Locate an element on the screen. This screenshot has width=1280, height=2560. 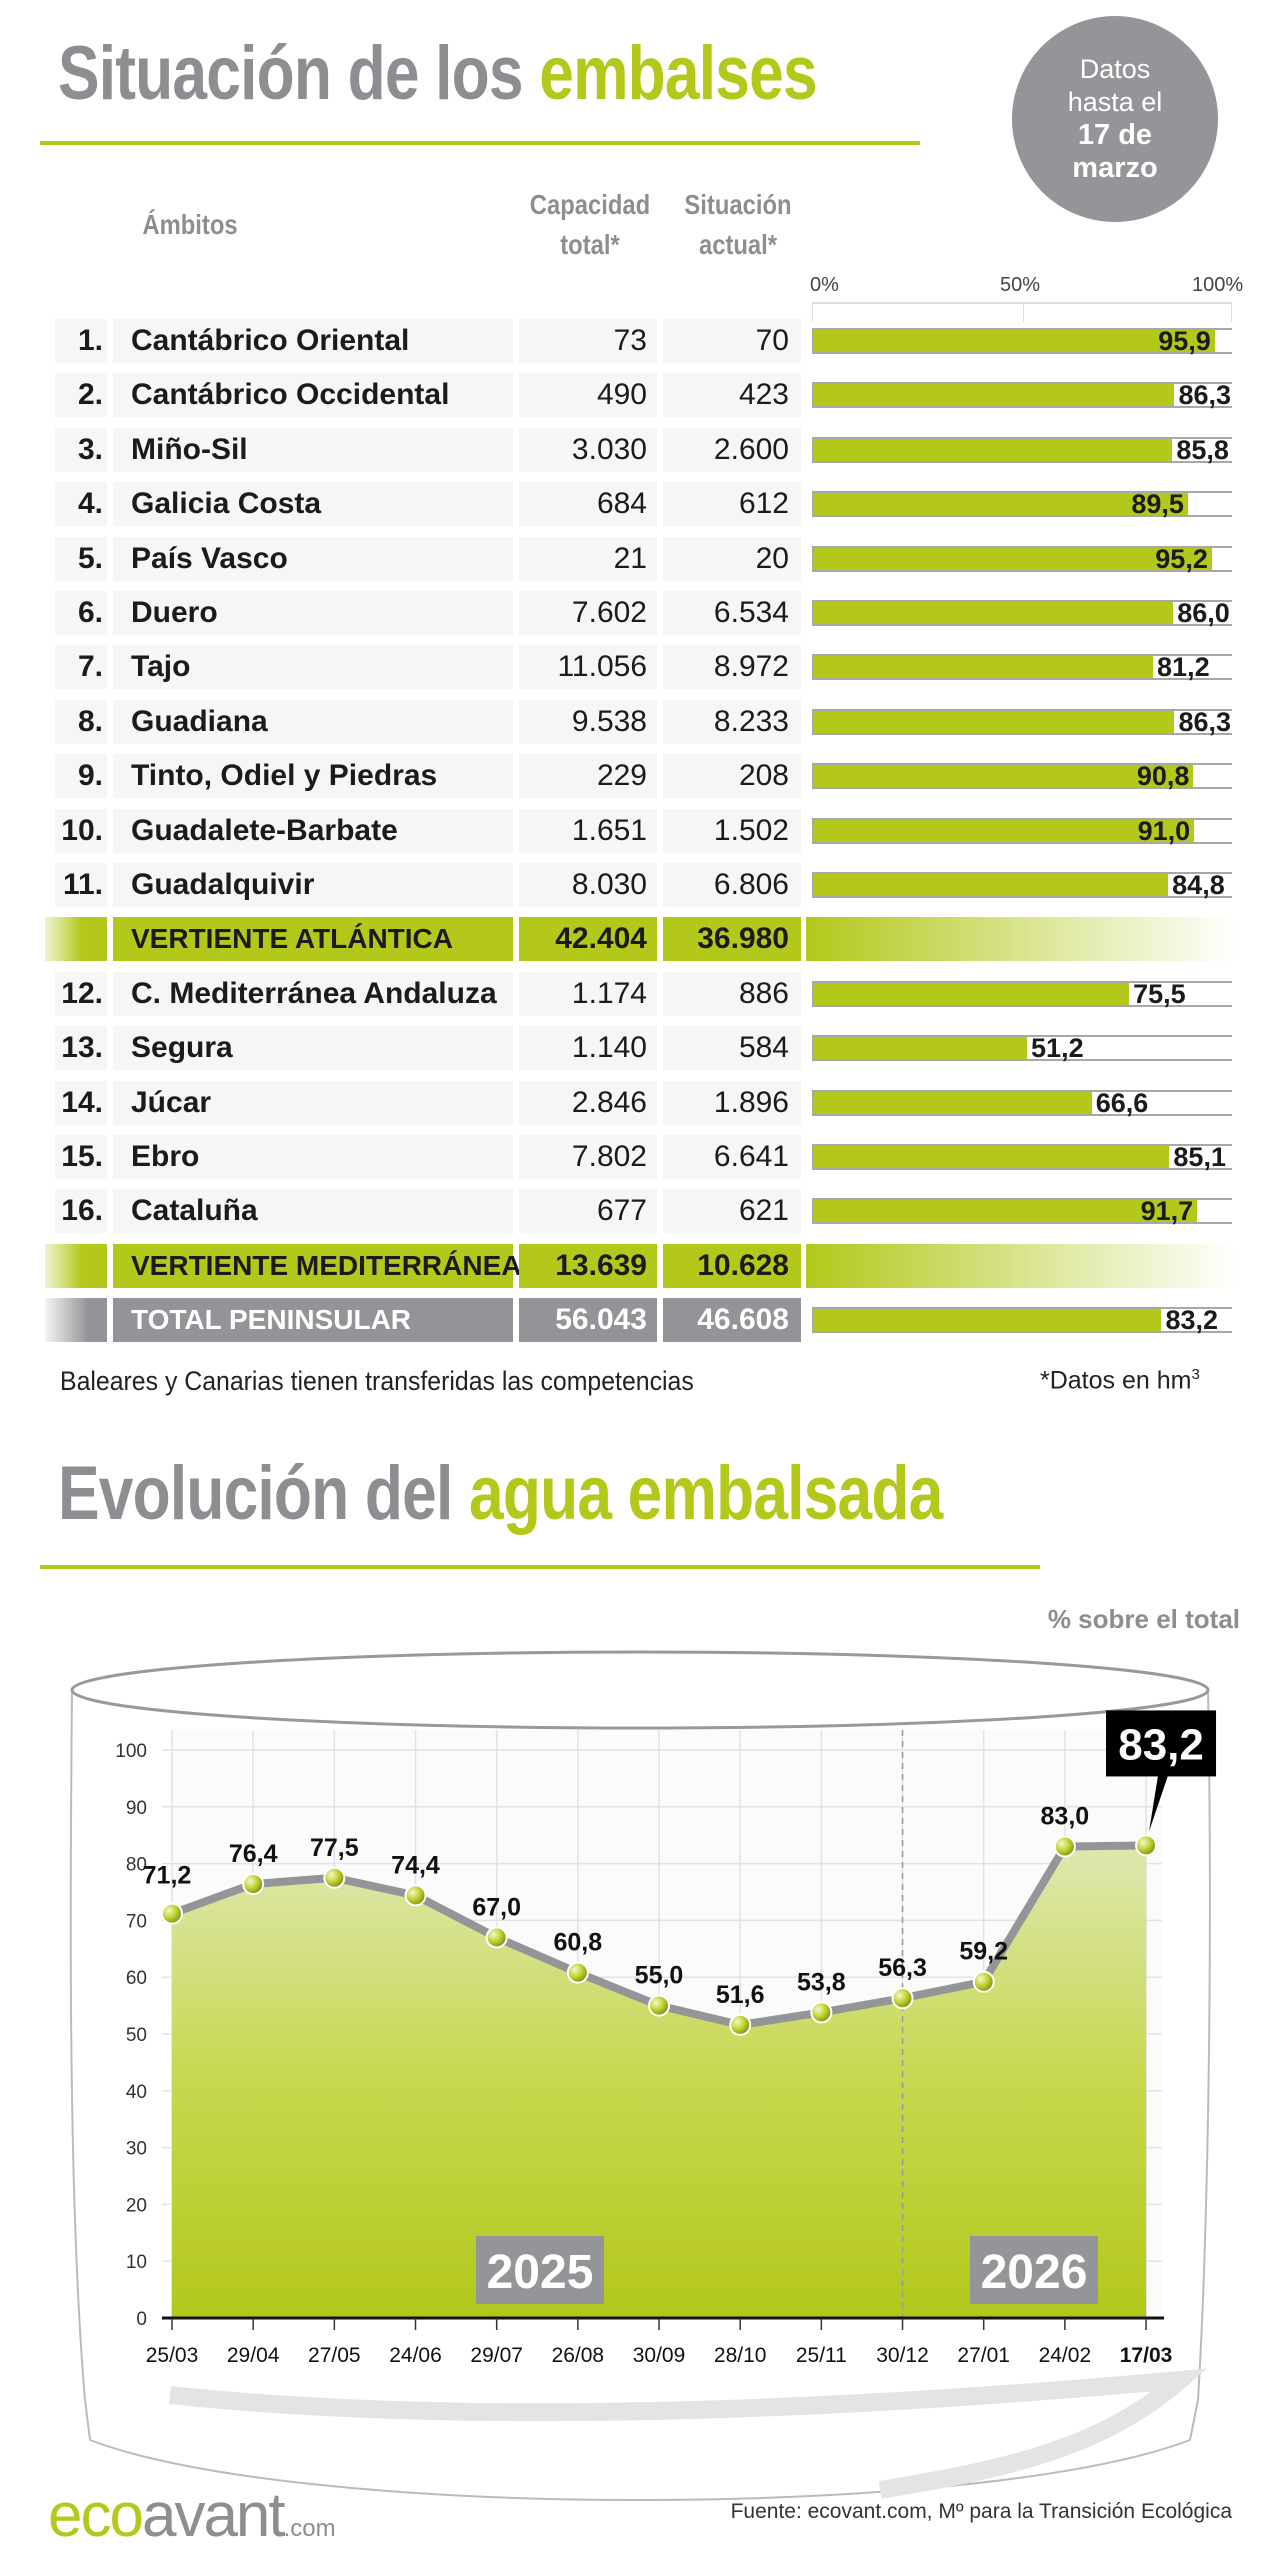
y-tick-label: 50 is located at coordinates (136, 2035).